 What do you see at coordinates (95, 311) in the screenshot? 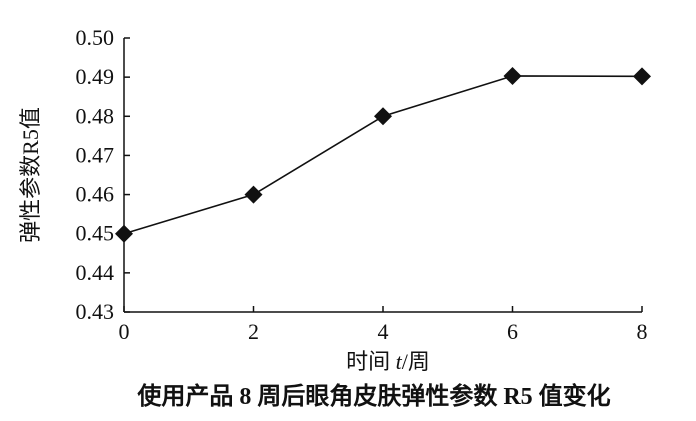
I see `y-tick-label: 0.43` at bounding box center [95, 311].